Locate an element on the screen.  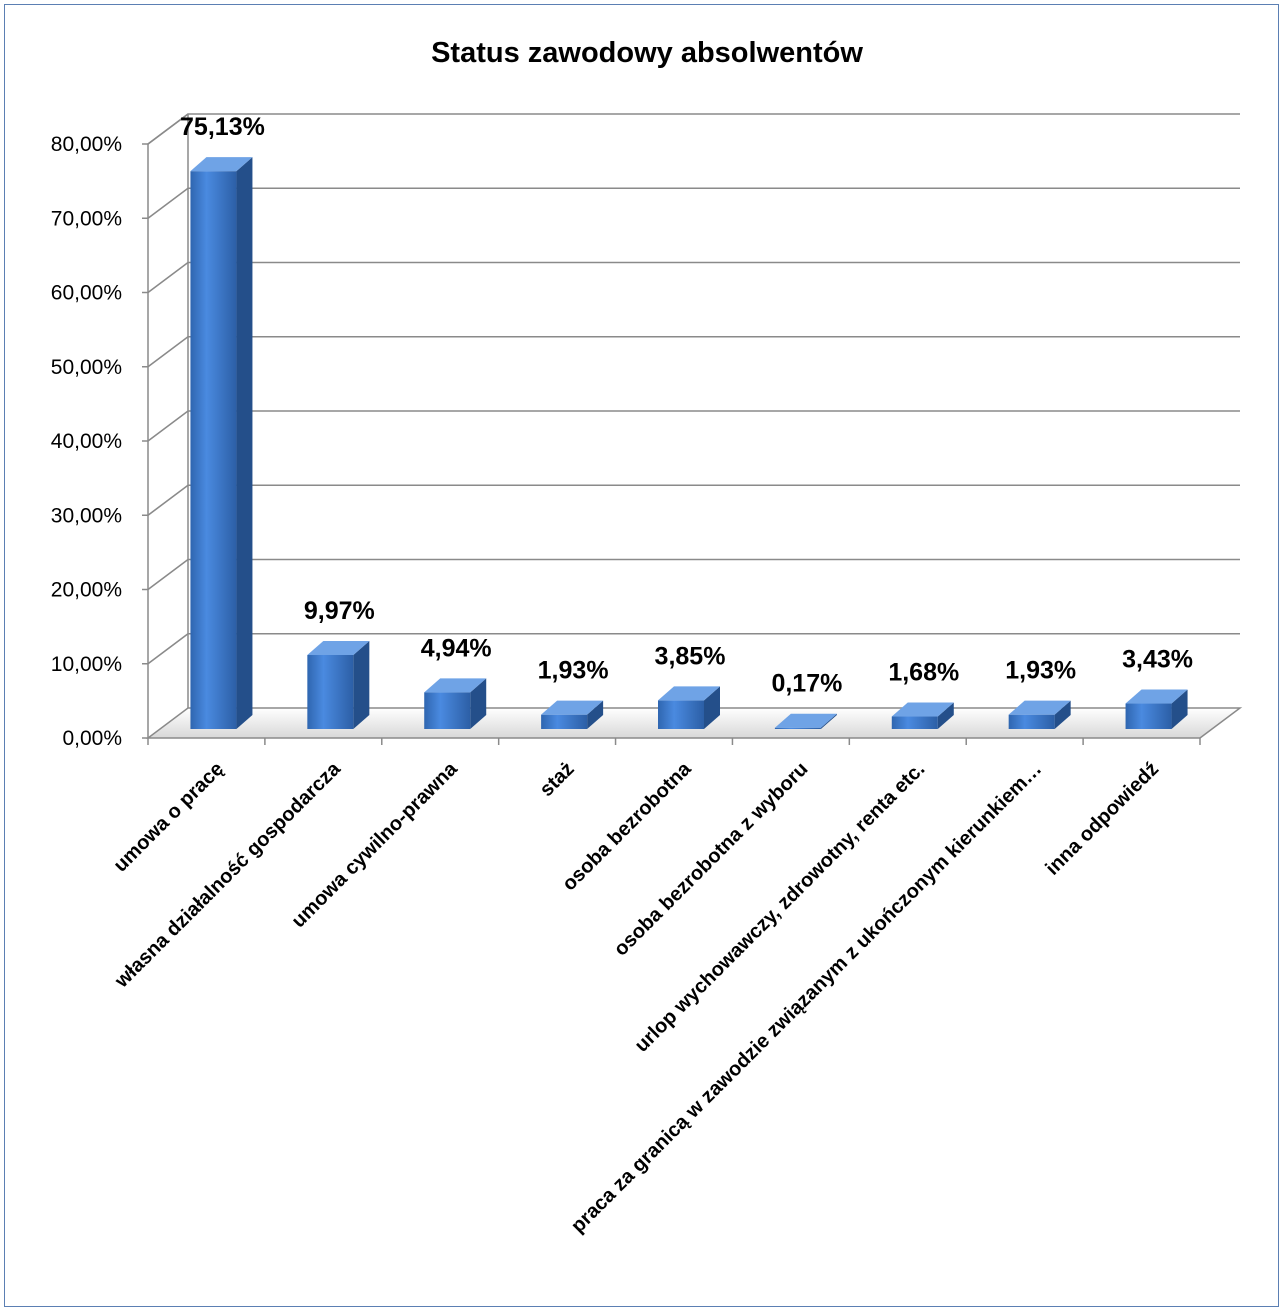
y-tick-label: 20,00% is located at coordinates (86, 590).